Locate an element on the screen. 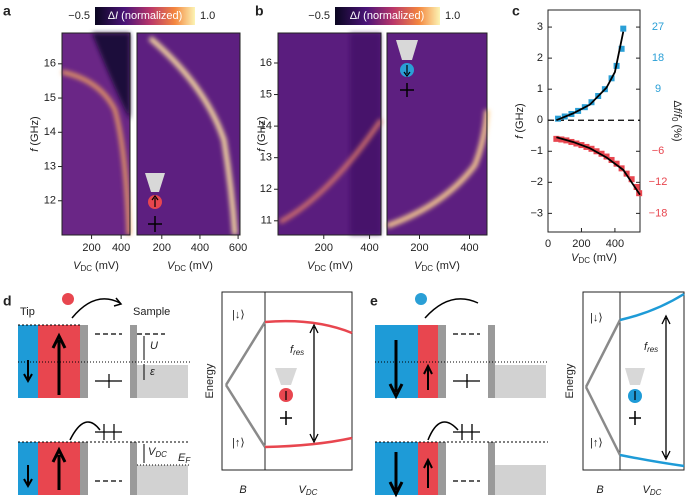 Image resolution: width=685 pixels, height=501 pixels. colorbar-title-text: (normalized) is located at coordinates (392, 16).